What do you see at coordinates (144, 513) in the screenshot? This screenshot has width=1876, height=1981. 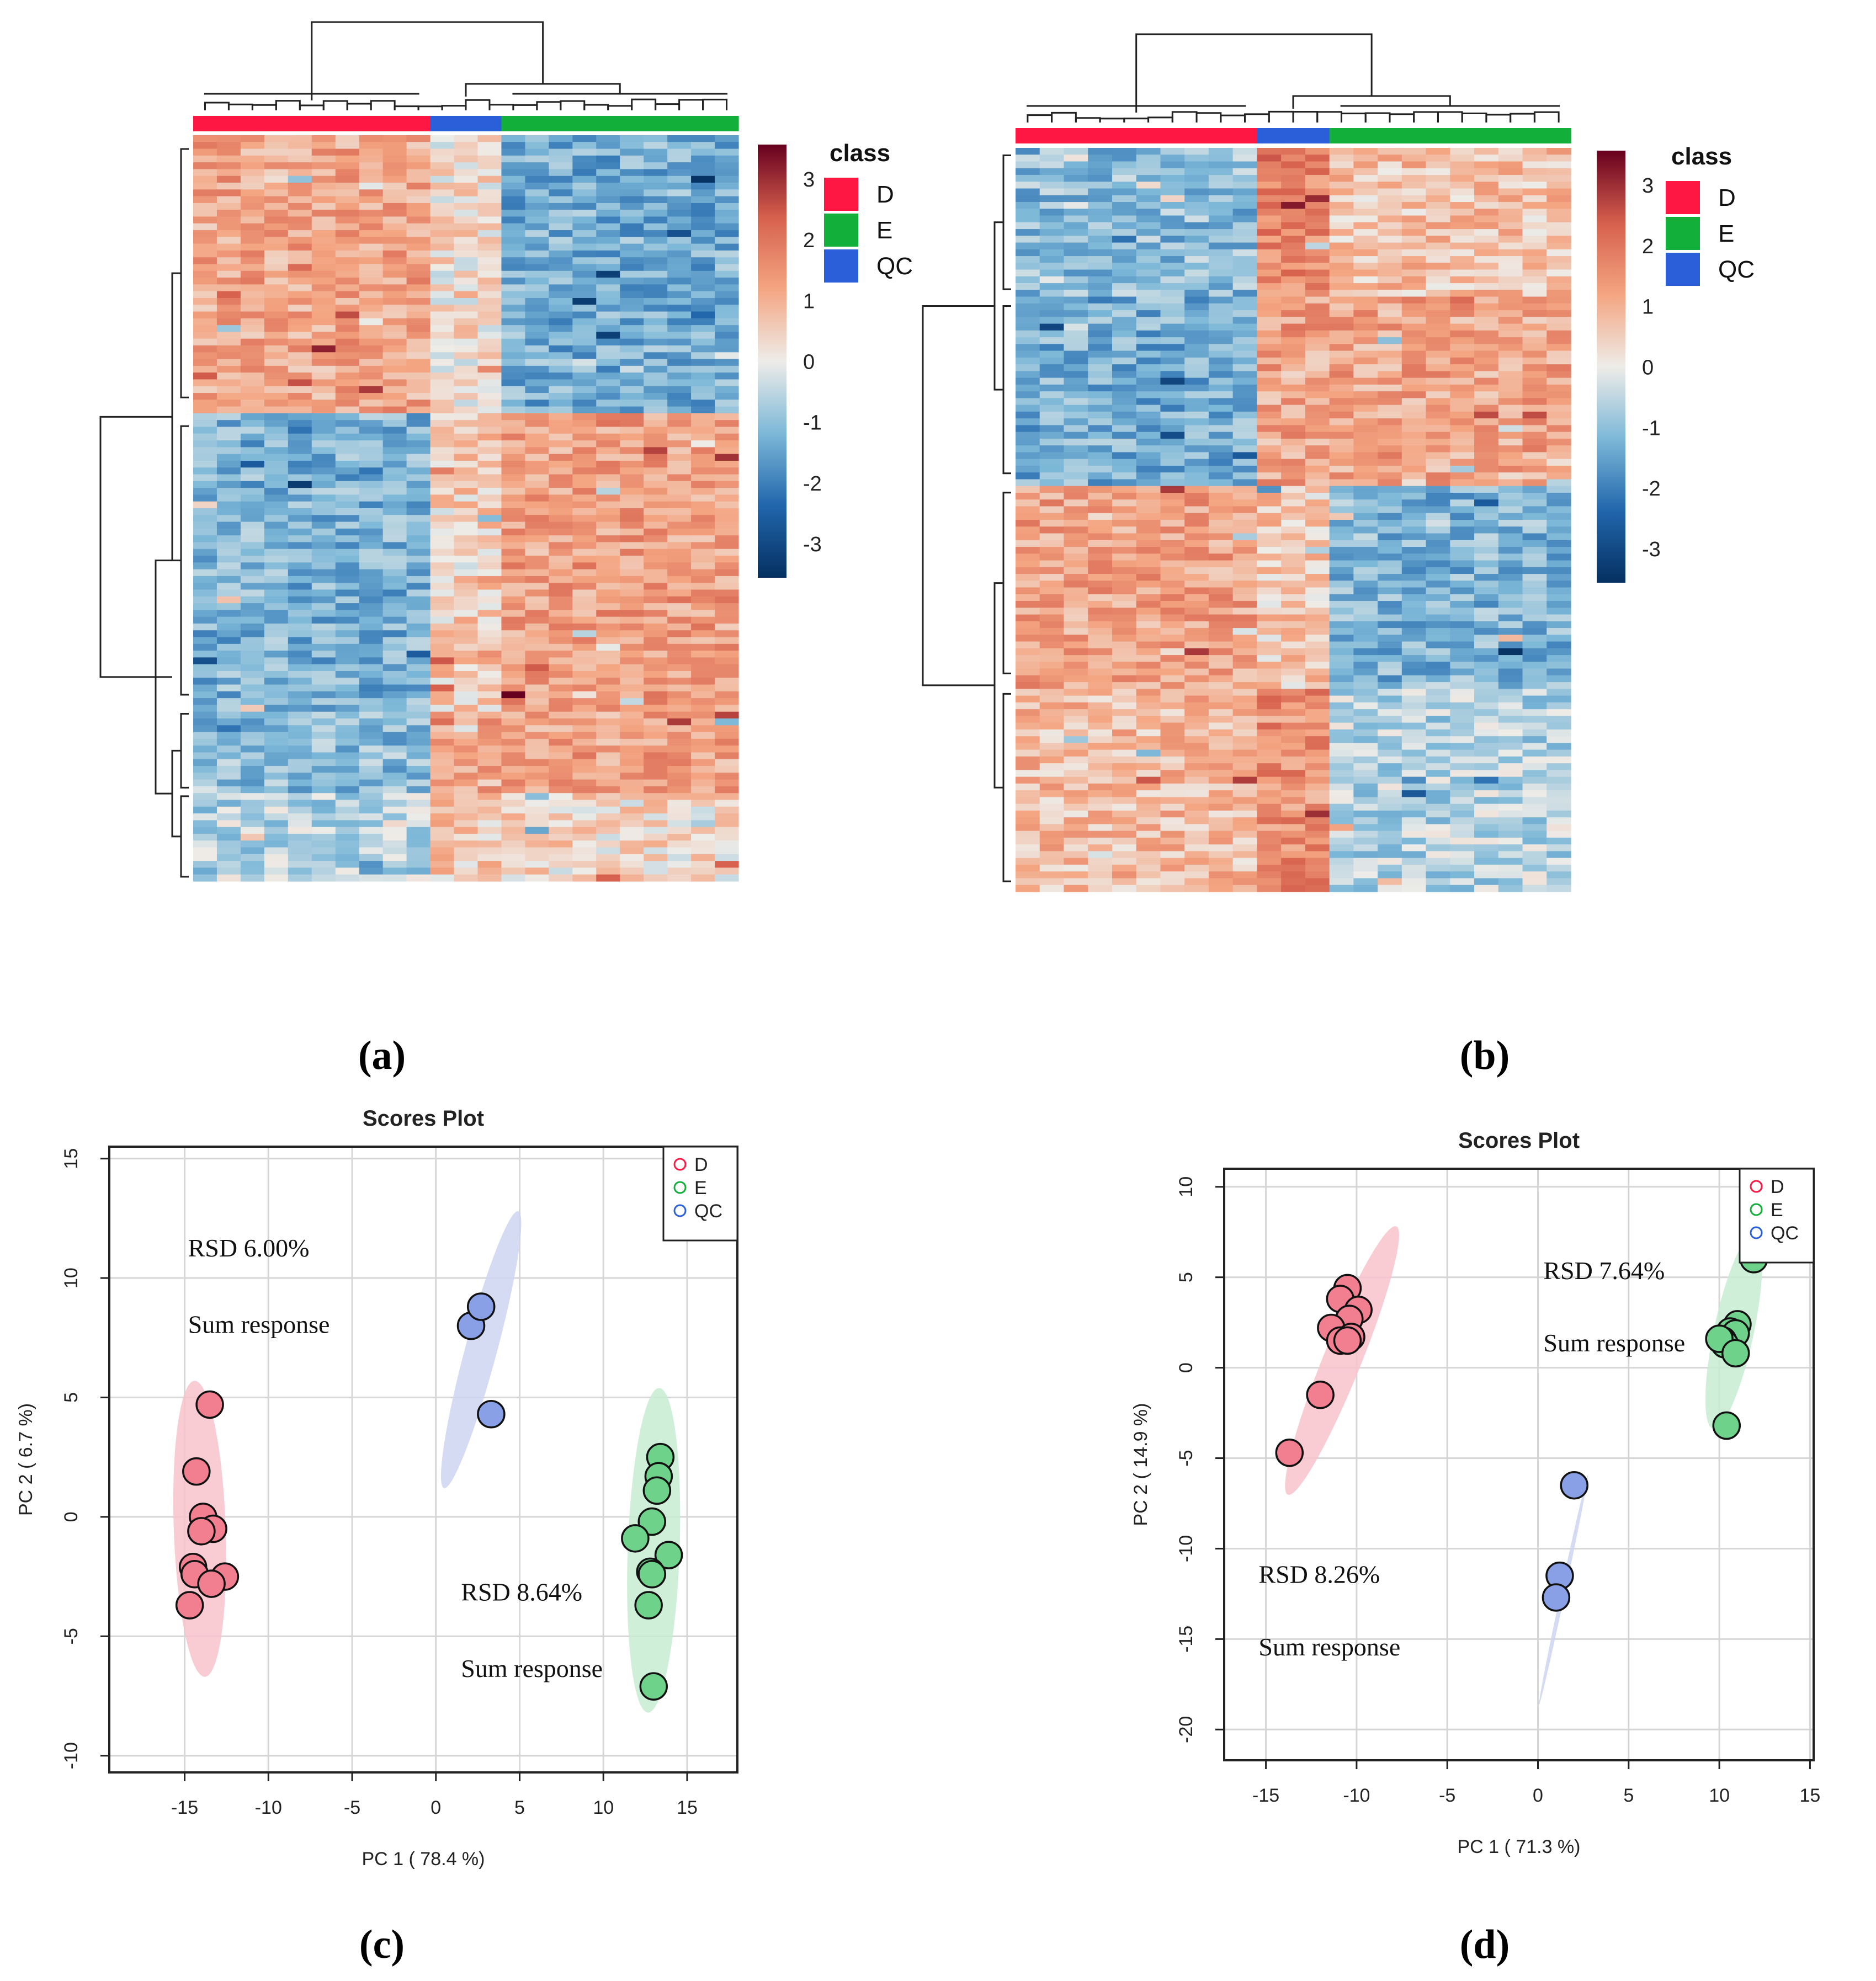 I see `row-dendrogram` at bounding box center [144, 513].